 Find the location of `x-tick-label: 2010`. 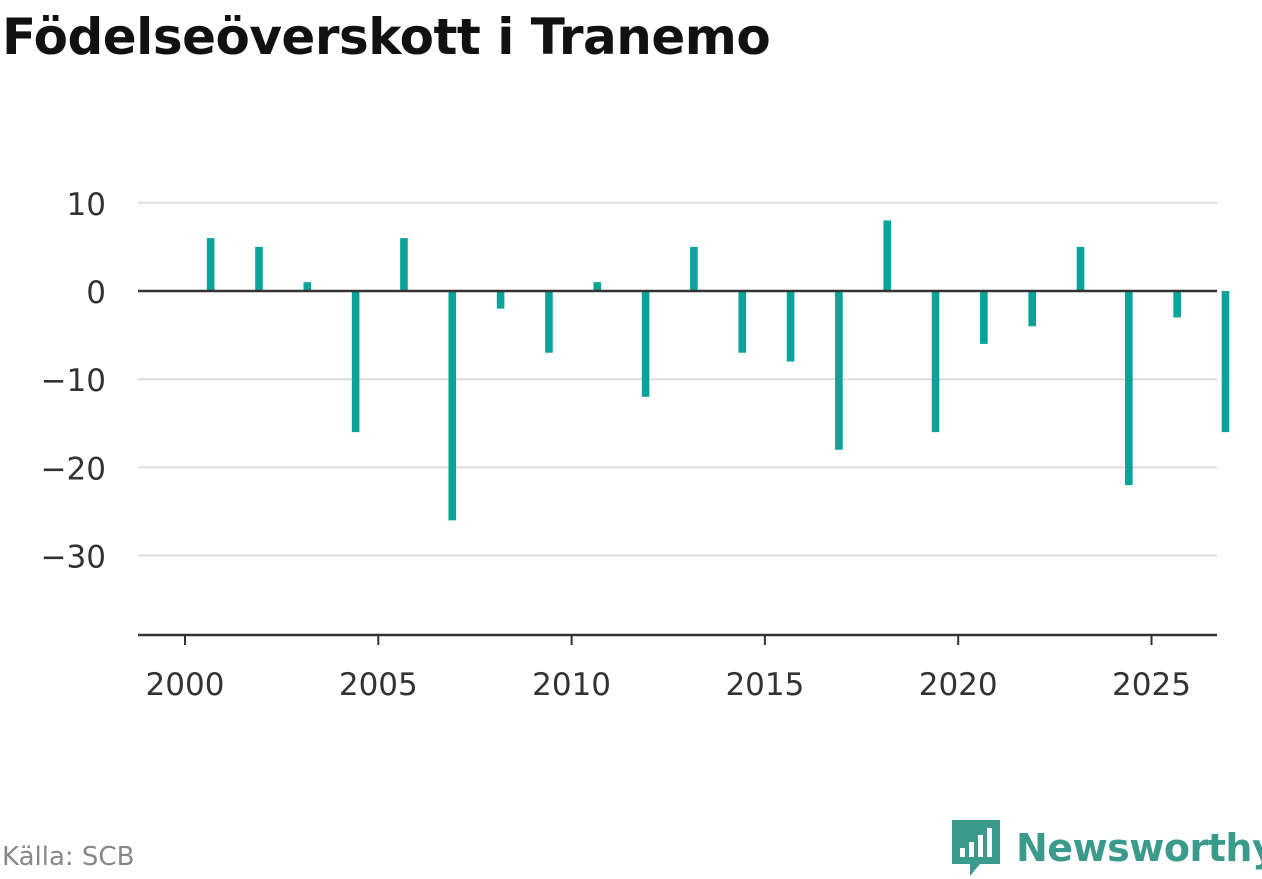

x-tick-label: 2010 is located at coordinates (571, 685).